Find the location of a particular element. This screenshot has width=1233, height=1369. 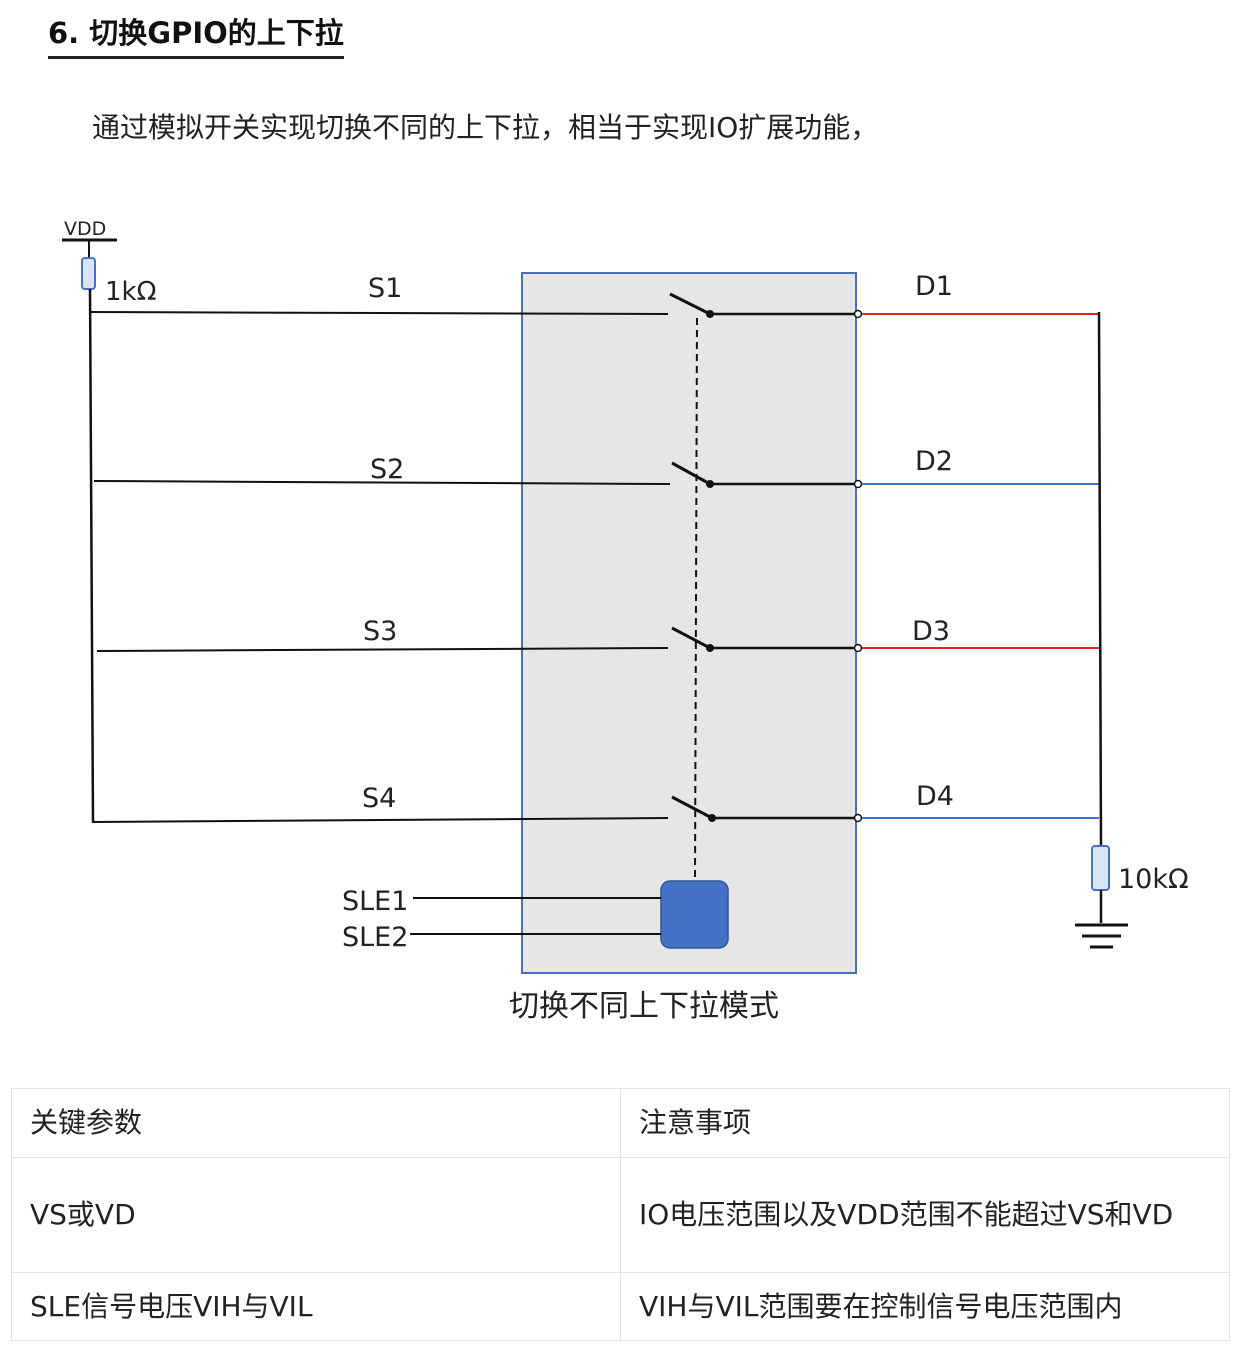

table-header-cell: 注意事项 is located at coordinates (925, 1123).